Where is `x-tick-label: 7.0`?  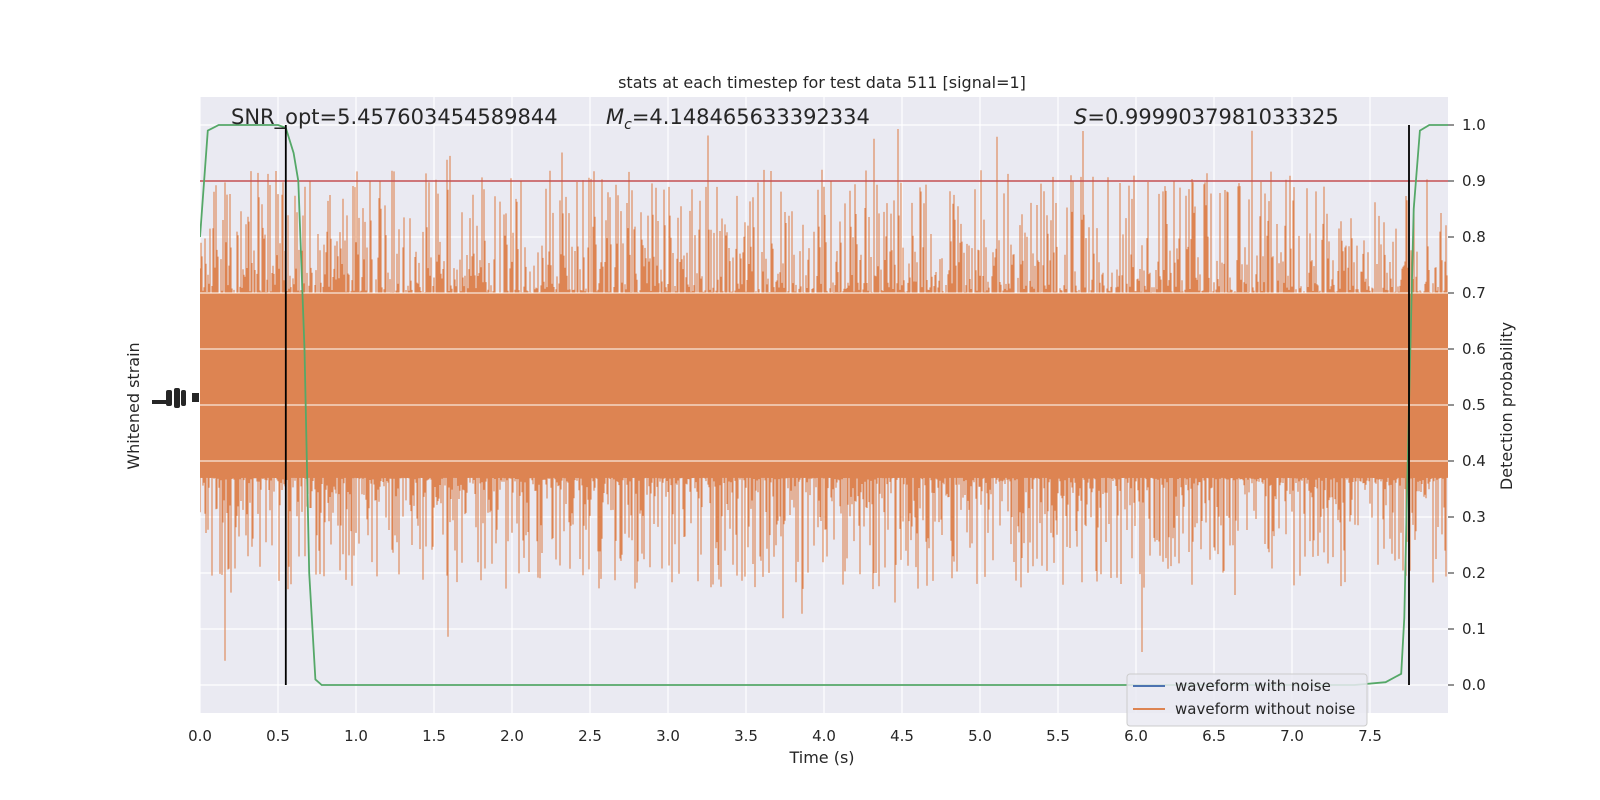 x-tick-label: 7.0 is located at coordinates (1292, 736).